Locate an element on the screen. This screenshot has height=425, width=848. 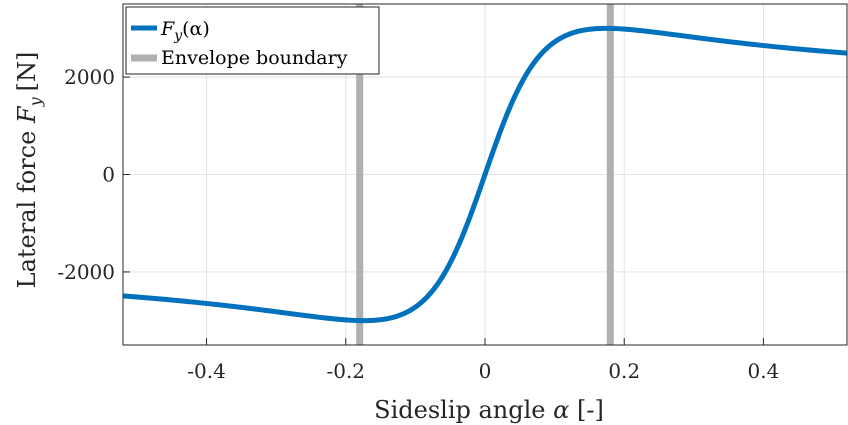
x-tick-label: 0.4 is located at coordinates (764, 371).